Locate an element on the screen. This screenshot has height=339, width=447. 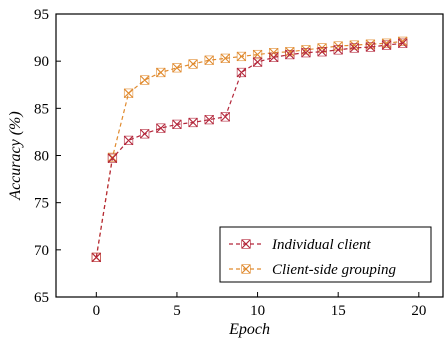
y-tick-label: 85 is located at coordinates (41, 109).